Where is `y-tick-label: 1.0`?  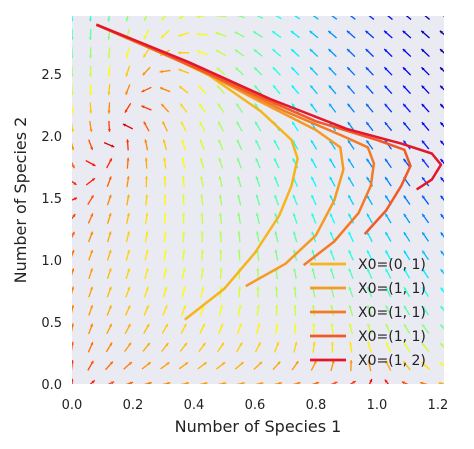 y-tick-label: 1.0 is located at coordinates (51, 261).